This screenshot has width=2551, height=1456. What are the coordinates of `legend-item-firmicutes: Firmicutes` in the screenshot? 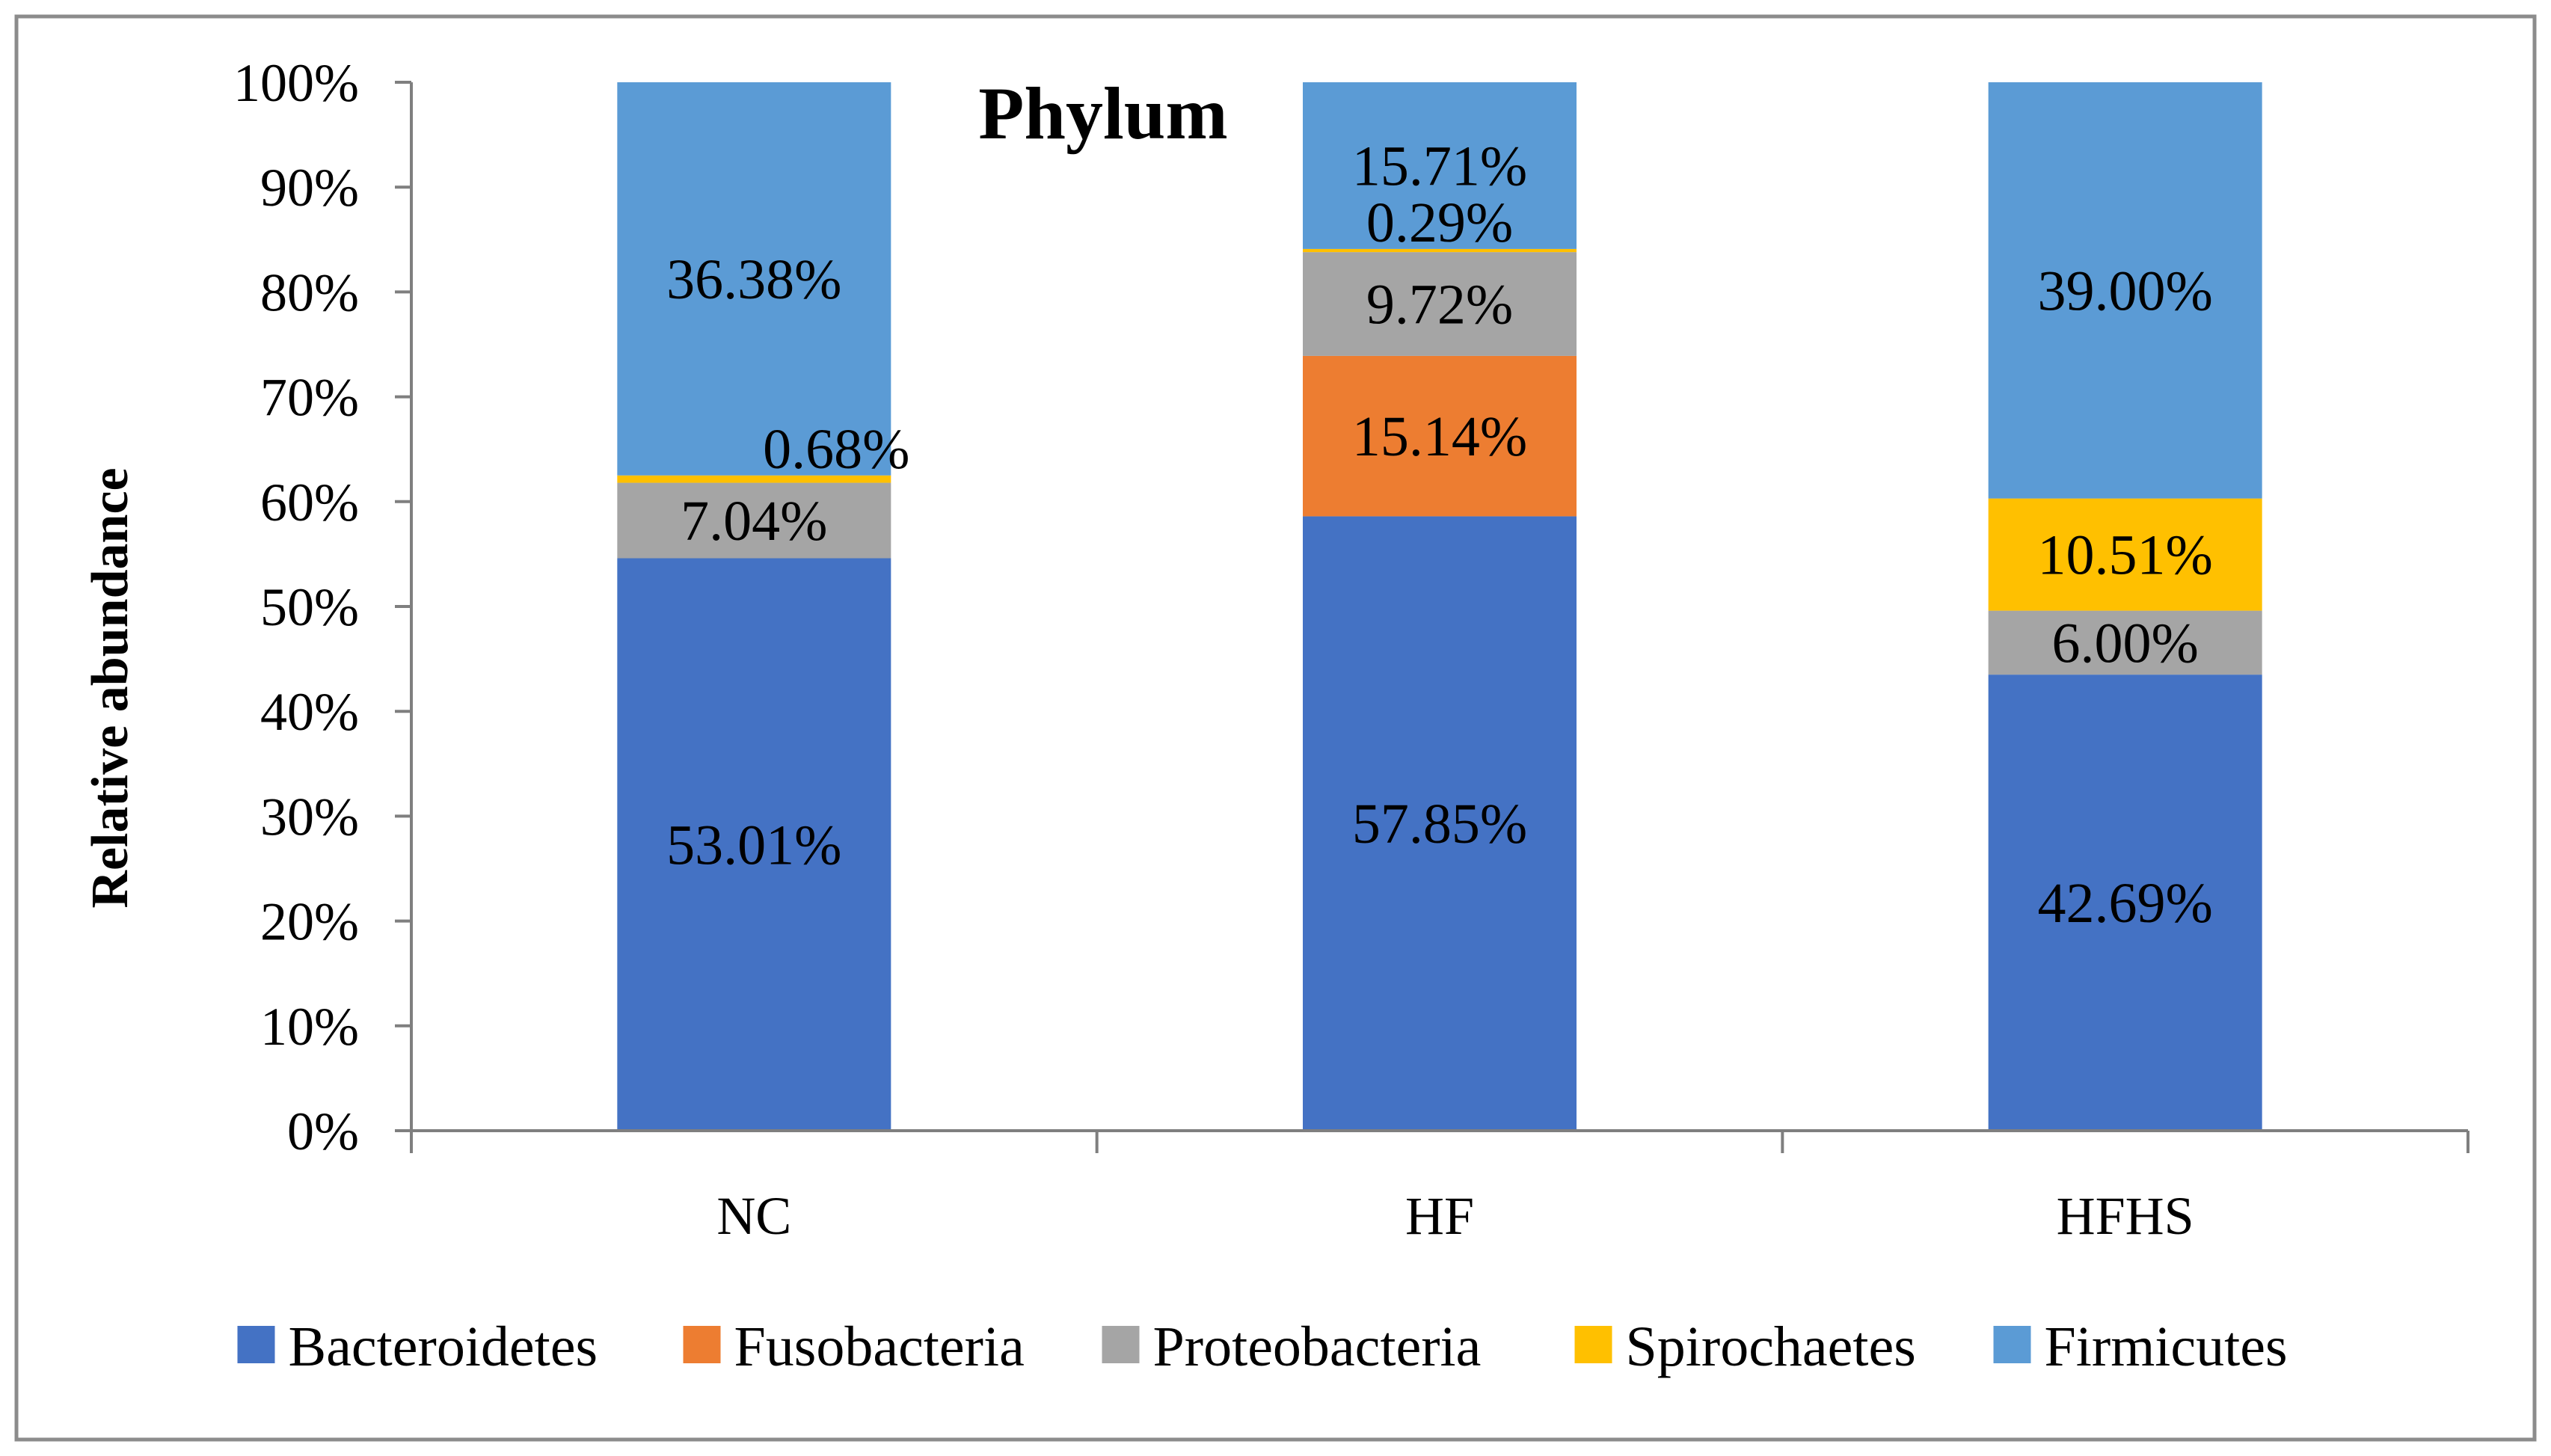 It's located at (2141, 1346).